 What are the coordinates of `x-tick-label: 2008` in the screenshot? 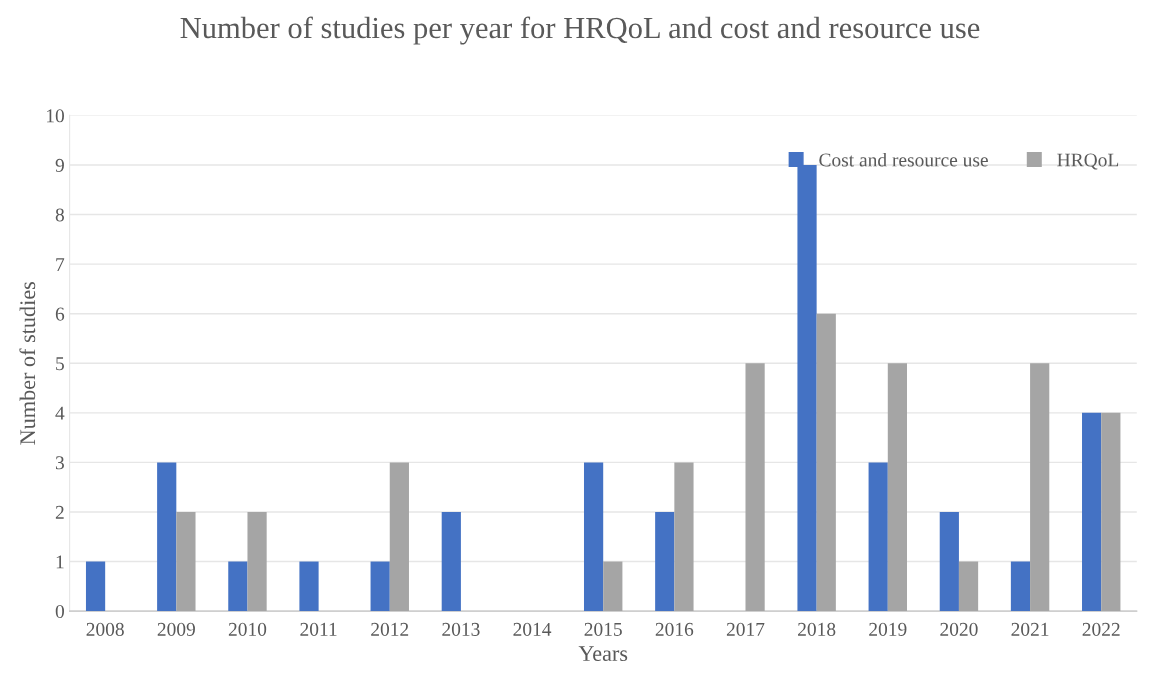 It's located at (105, 629).